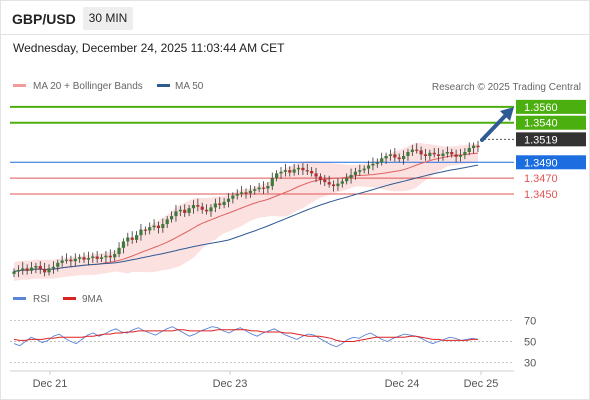  Describe the element at coordinates (541, 108) in the screenshot. I see `resistance-level-label: 1.3560` at that location.